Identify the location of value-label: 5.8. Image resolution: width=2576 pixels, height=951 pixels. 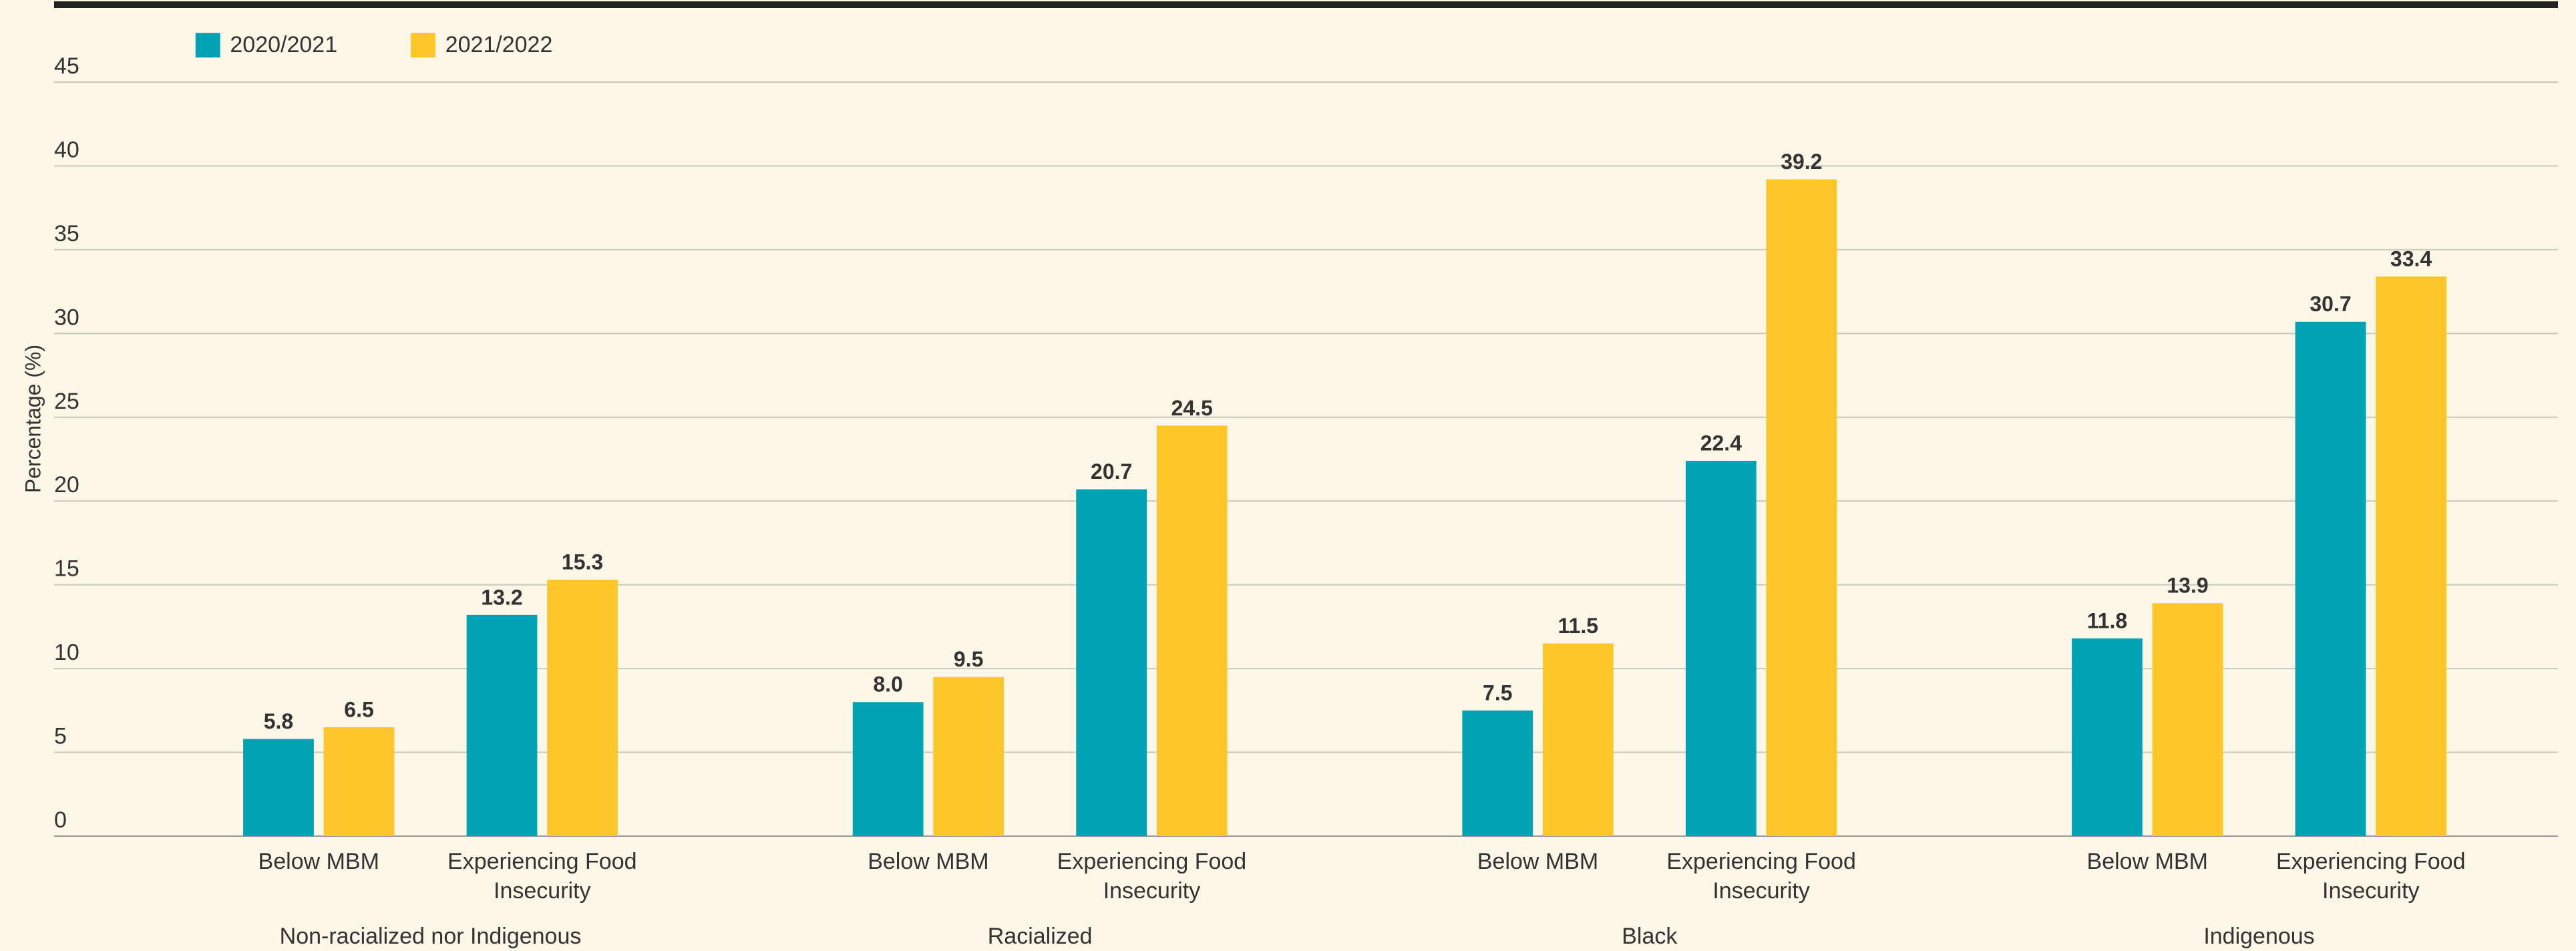
(278, 721).